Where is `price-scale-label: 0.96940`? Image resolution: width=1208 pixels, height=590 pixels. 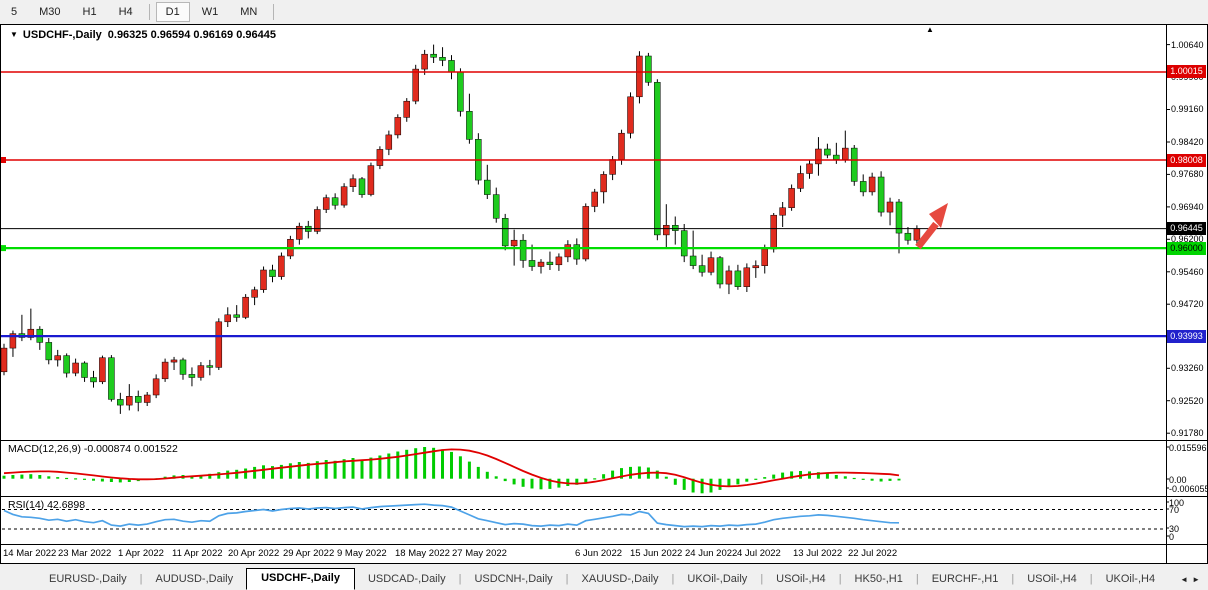 price-scale-label: 0.96940 is located at coordinates (1187, 207).